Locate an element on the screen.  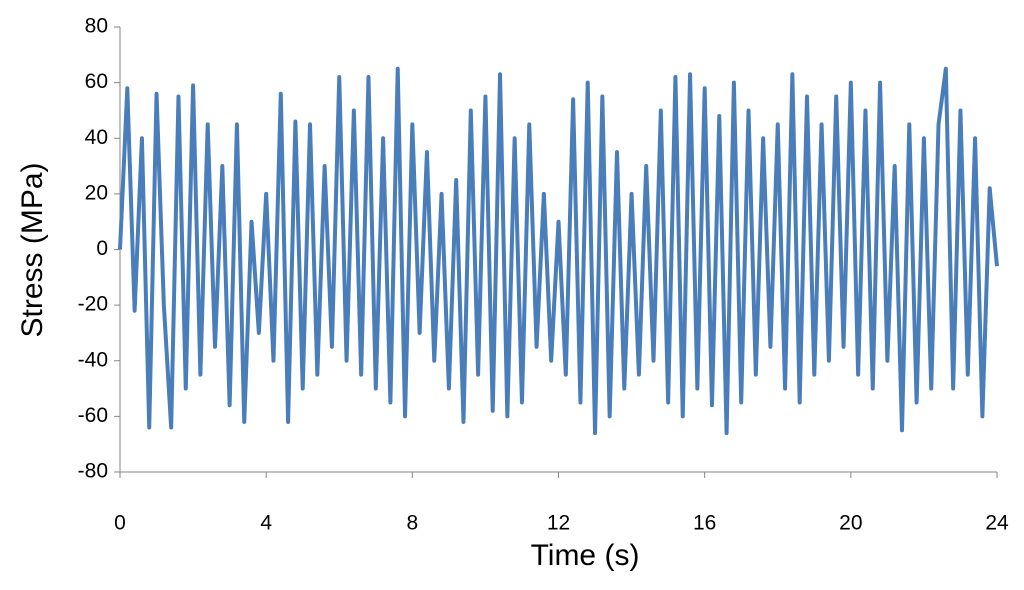
y-tick-label: -20 is located at coordinates (93, 304).